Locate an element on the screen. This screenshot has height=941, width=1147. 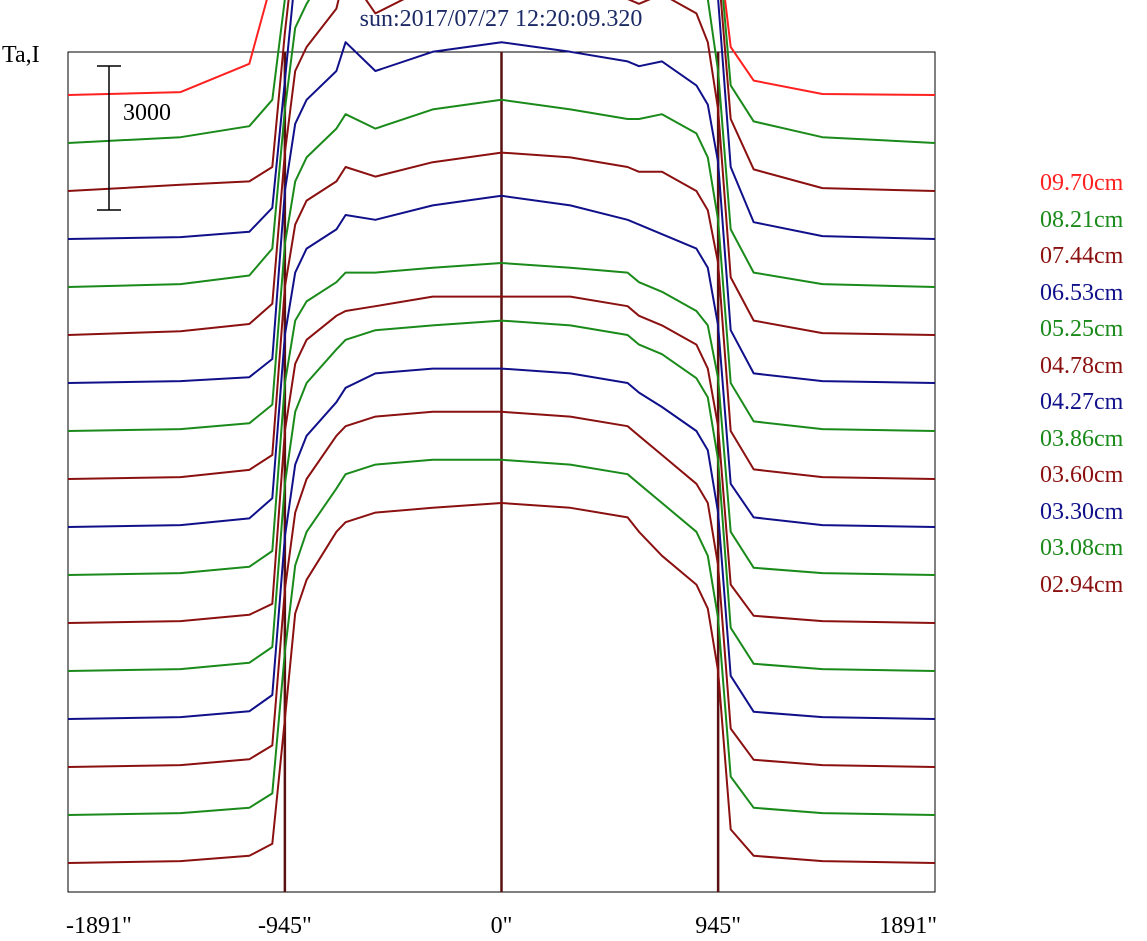
legend-item: 08.21cm is located at coordinates (1082, 219).